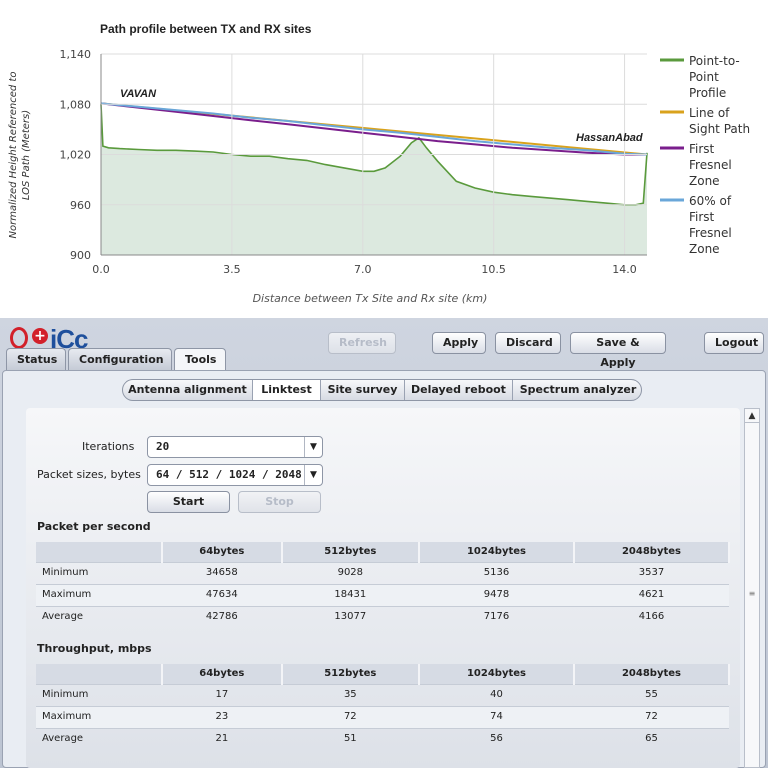  I want to click on table-row: Maximum 23 72 74 72, so click(382, 716).